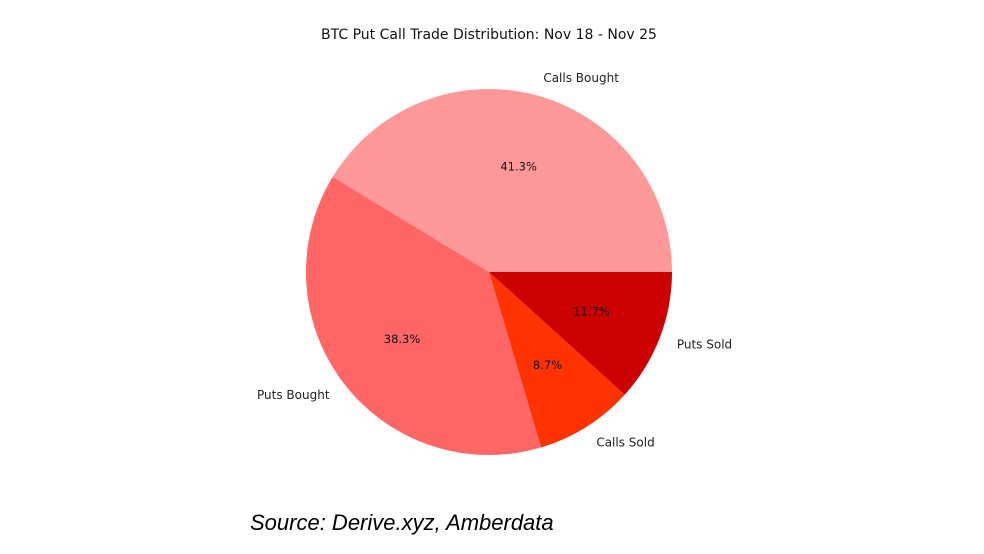 The width and height of the screenshot is (984, 554). What do you see at coordinates (625, 442) in the screenshot?
I see `slice-label-calls-sold: Calls Sold` at bounding box center [625, 442].